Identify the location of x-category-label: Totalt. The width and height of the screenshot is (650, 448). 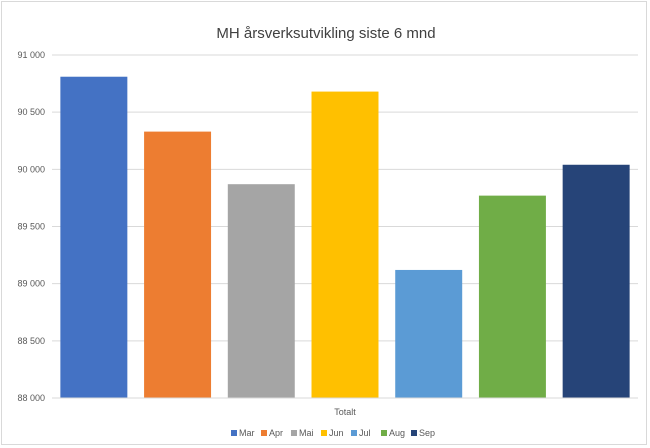
(345, 412).